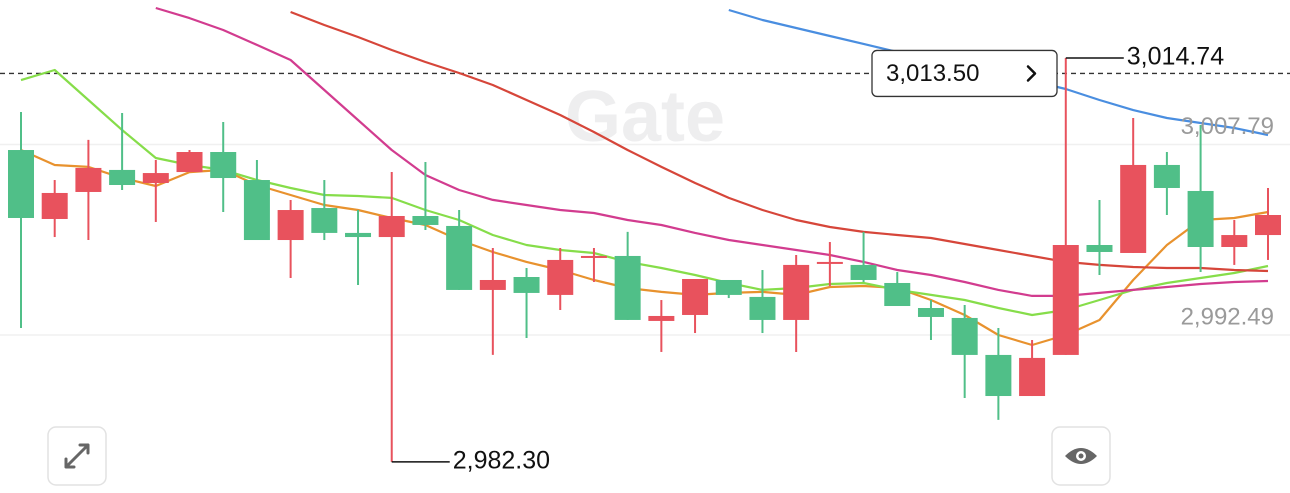 Image resolution: width=1290 pixels, height=493 pixels. What do you see at coordinates (501, 460) in the screenshot?
I see `low-label: 2,982.30` at bounding box center [501, 460].